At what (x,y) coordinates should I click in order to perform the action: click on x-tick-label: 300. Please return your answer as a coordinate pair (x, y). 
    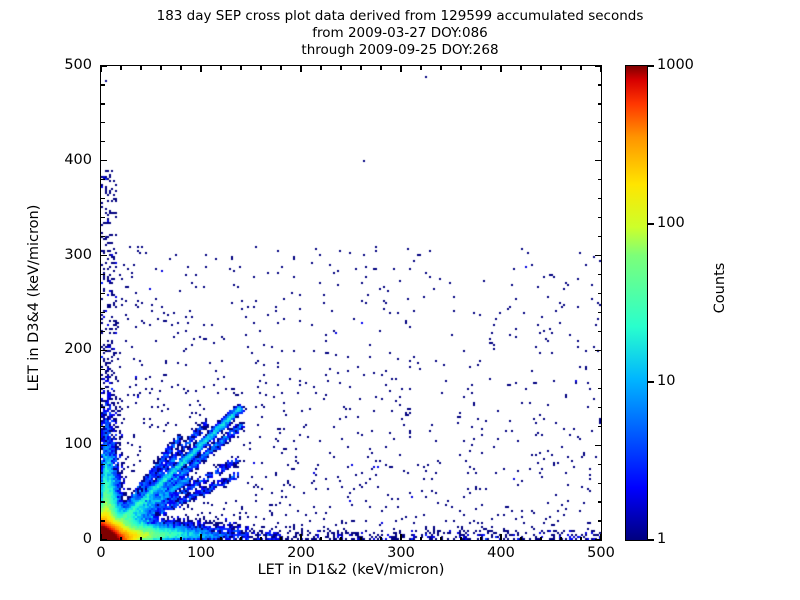
    Looking at the image, I should click on (401, 553).